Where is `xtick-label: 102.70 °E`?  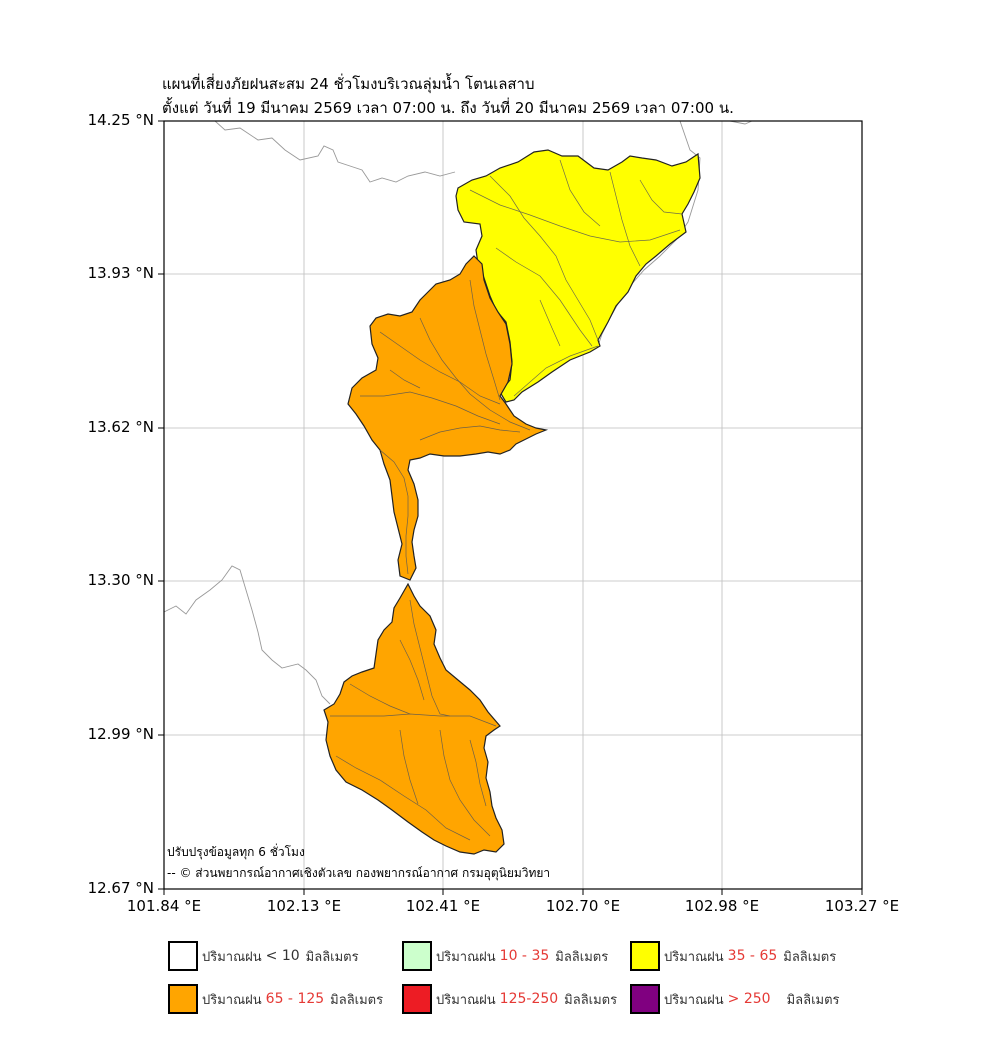 xtick-label: 102.70 °E is located at coordinates (583, 906).